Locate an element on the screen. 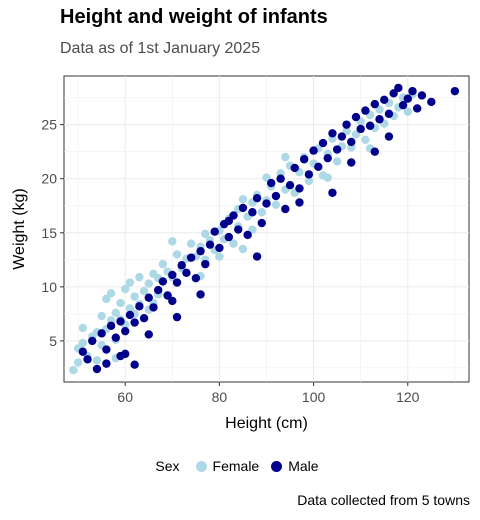 The height and width of the screenshot is (520, 480). male-key-icon is located at coordinates (277, 466).